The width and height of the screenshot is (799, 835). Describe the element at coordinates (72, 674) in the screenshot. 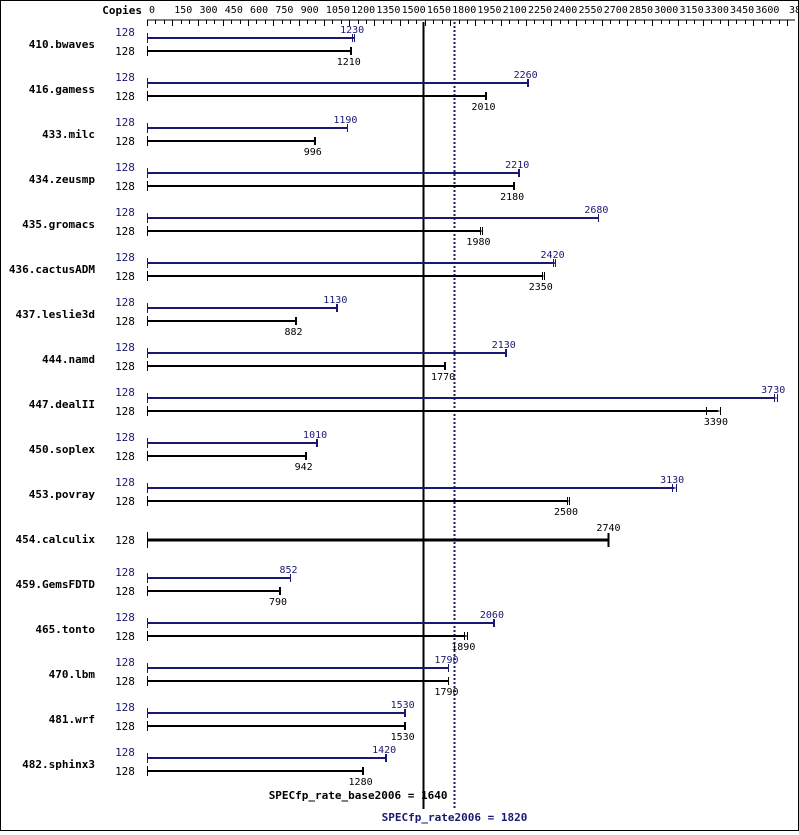

I see `benchmark-name: 470.lbm` at that location.